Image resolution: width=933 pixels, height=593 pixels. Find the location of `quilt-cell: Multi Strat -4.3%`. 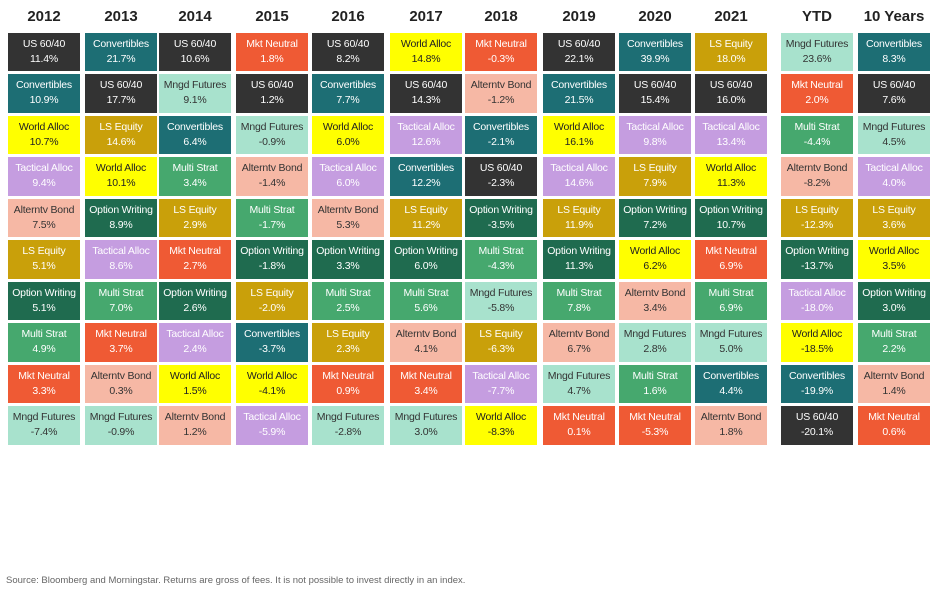

quilt-cell: Multi Strat -4.3% is located at coordinates (501, 259).